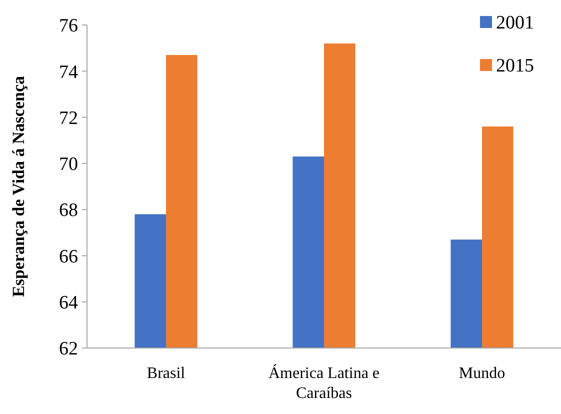 The image size is (561, 414). Describe the element at coordinates (68, 26) in the screenshot. I see `y-tick-label: 76` at that location.